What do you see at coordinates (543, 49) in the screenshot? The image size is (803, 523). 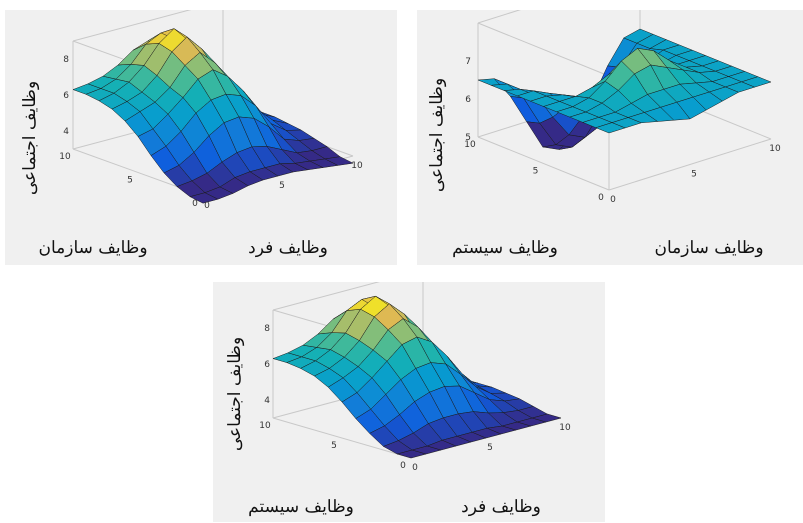 I see `left-top-edge` at bounding box center [543, 49].